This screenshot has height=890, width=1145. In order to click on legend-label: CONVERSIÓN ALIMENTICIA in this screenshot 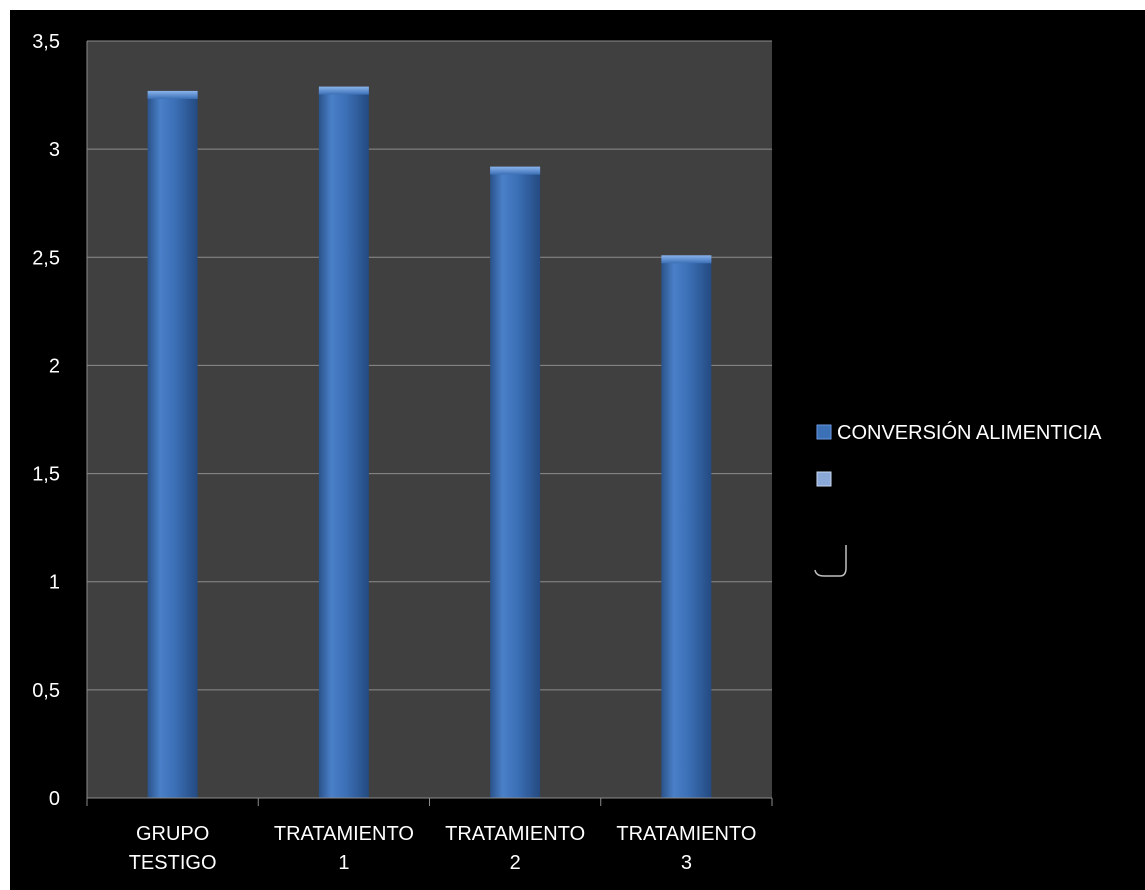, I will do `click(969, 432)`.